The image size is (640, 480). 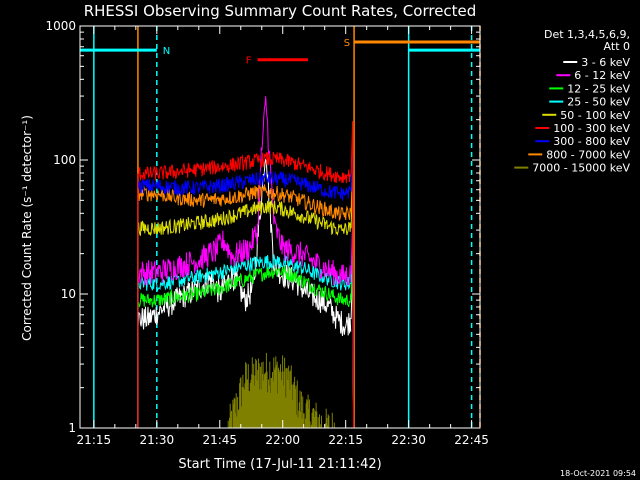 I want to click on legend-label-25-50-kev: 25 - 50 keV, so click(x=598, y=102).